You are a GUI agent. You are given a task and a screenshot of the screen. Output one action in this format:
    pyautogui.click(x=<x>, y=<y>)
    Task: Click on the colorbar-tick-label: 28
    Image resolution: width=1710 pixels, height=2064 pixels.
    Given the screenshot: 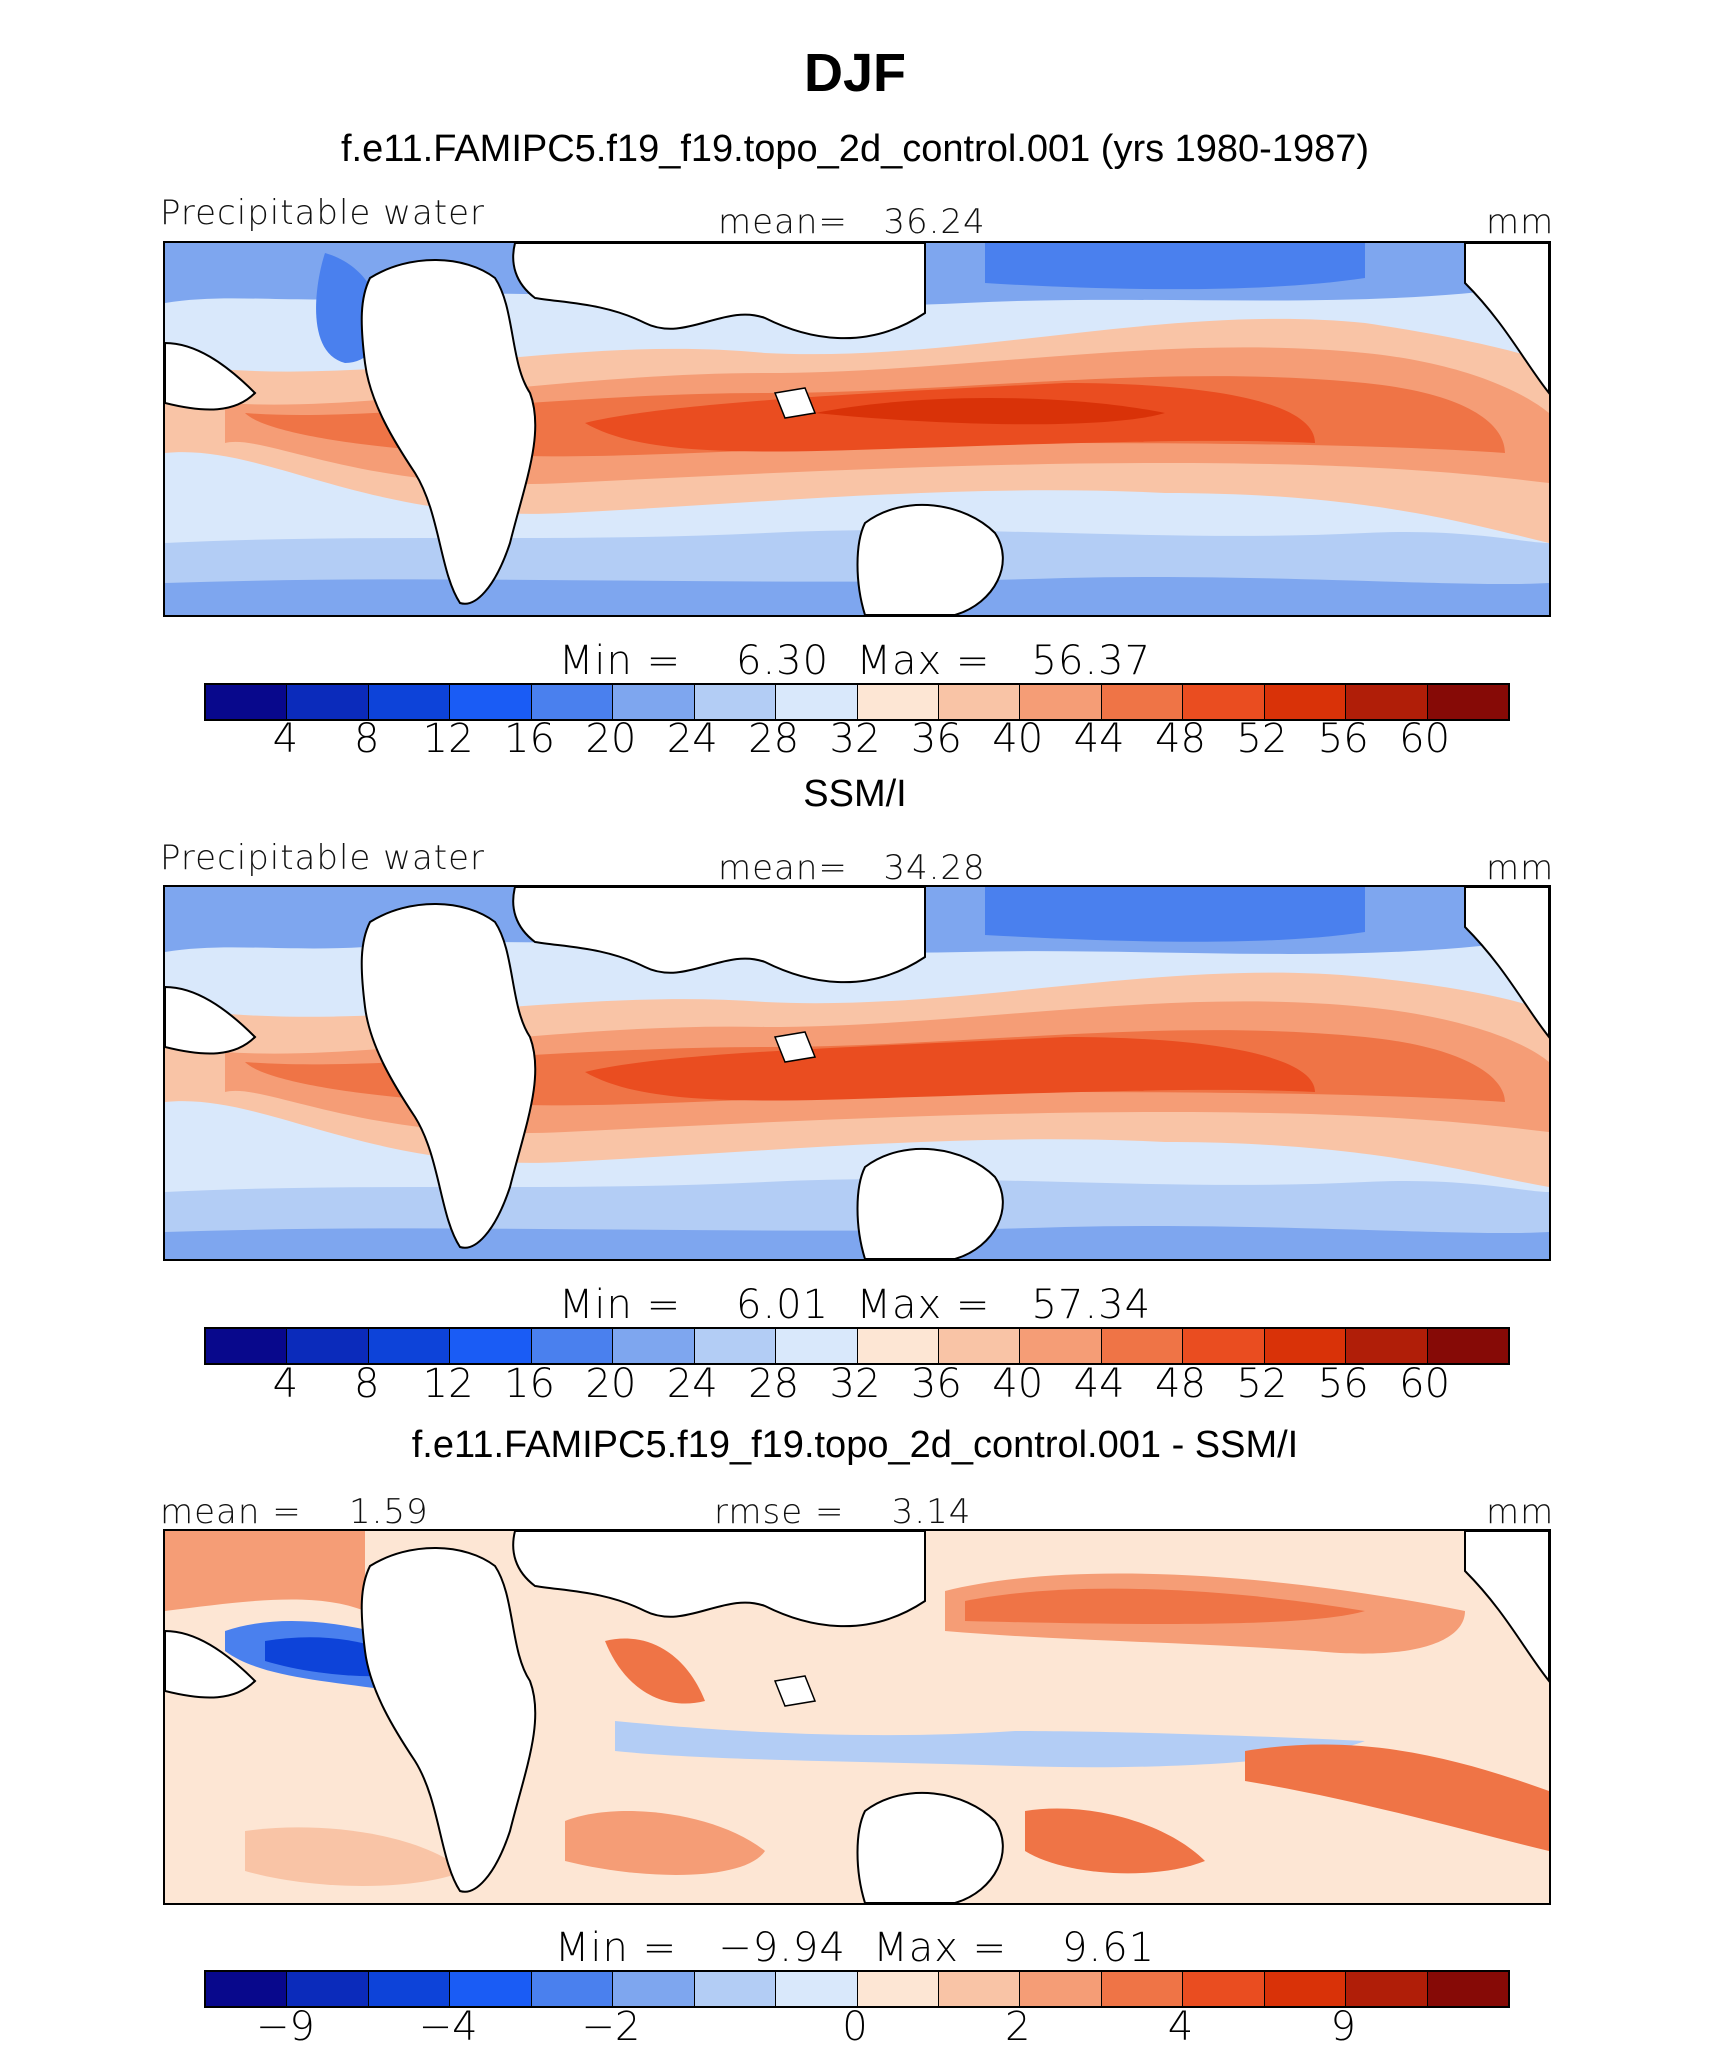 What is the action you would take?
    pyautogui.click(x=774, y=1384)
    